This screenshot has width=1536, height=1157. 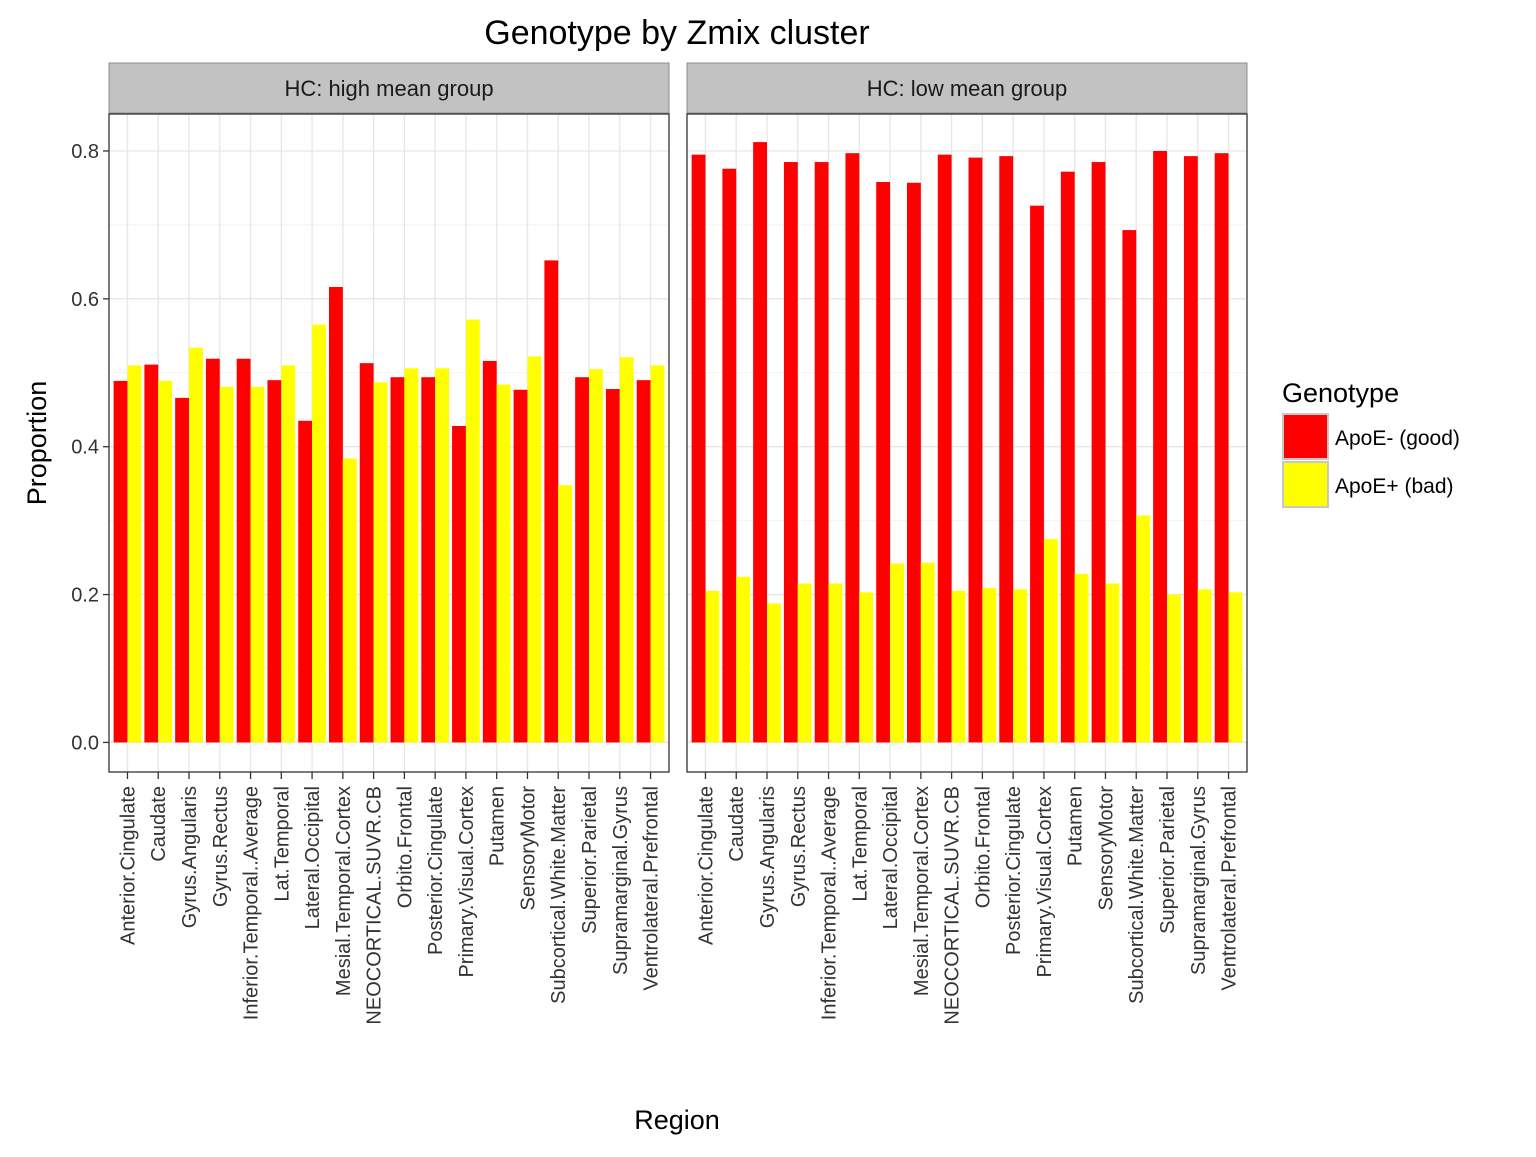 What do you see at coordinates (676, 33) in the screenshot?
I see `chart-title: Genotype by Zmix cluster` at bounding box center [676, 33].